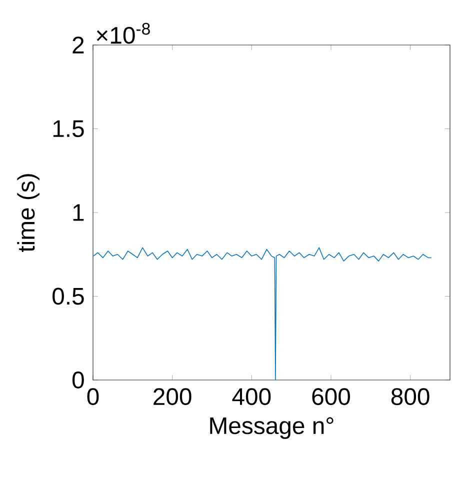 This screenshot has width=454, height=484. Describe the element at coordinates (93, 397) in the screenshot. I see `x-tick-label: 0` at that location.